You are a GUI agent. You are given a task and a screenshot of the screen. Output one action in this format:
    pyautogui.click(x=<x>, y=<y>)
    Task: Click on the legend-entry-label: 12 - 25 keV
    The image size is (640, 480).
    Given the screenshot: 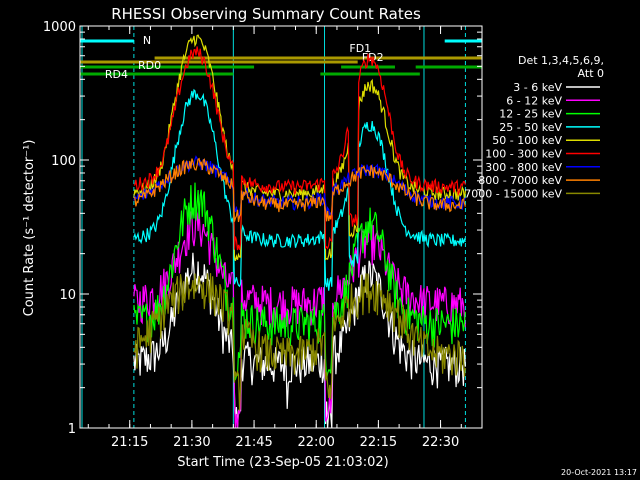 What is the action you would take?
    pyautogui.click(x=530, y=114)
    